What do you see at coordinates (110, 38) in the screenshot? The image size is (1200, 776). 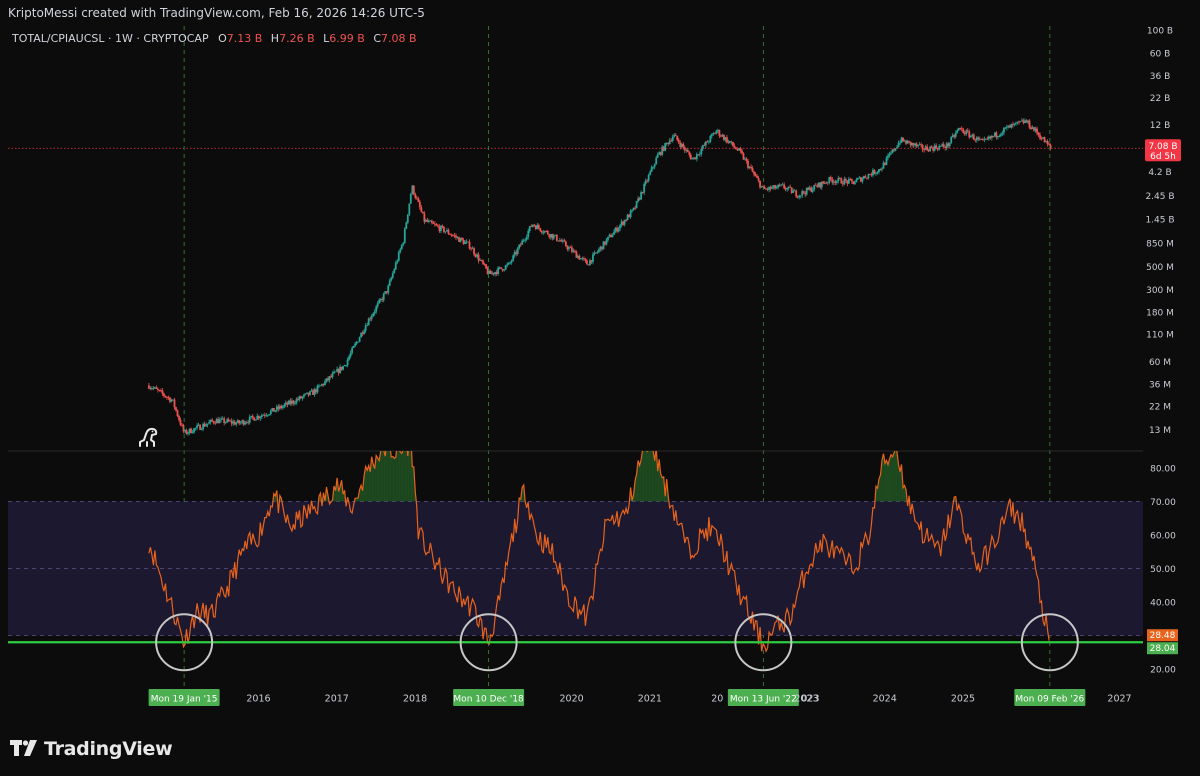 I see `legend-symbol: TOTAL/CPIAUCSL · 1W · CRYPTOCAP` at bounding box center [110, 38].